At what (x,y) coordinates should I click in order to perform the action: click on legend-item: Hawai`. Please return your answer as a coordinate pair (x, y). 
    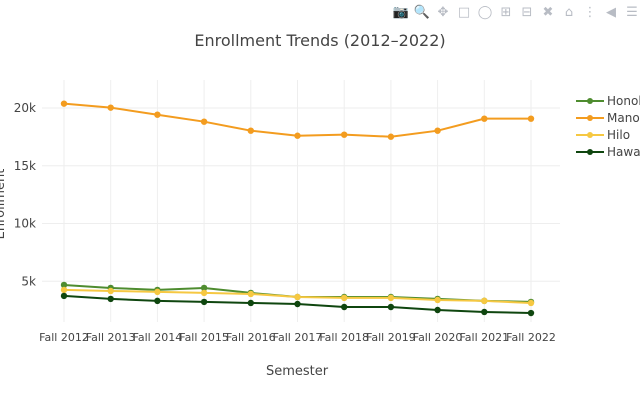
    Looking at the image, I should click on (608, 152).